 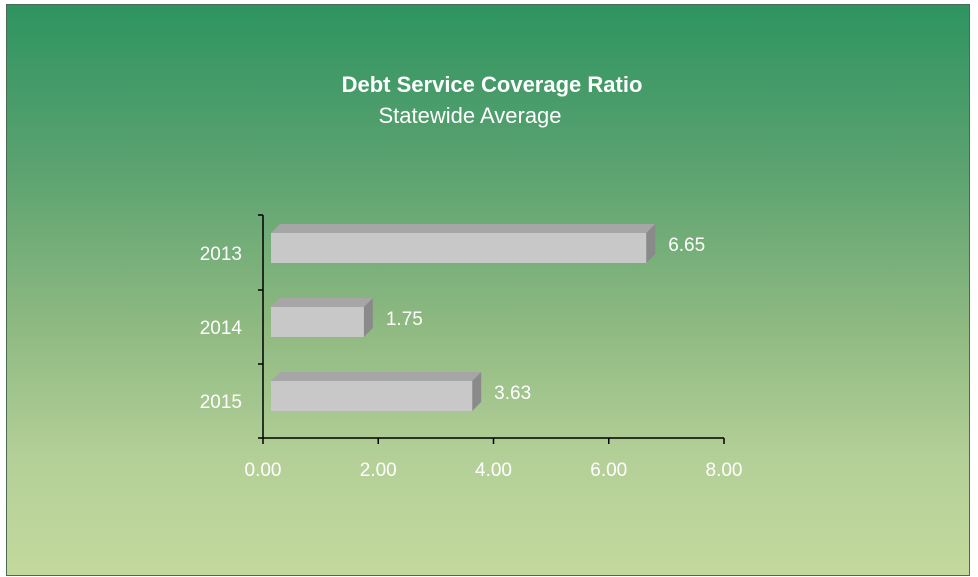 I want to click on data-label: 6.65, so click(x=686, y=245).